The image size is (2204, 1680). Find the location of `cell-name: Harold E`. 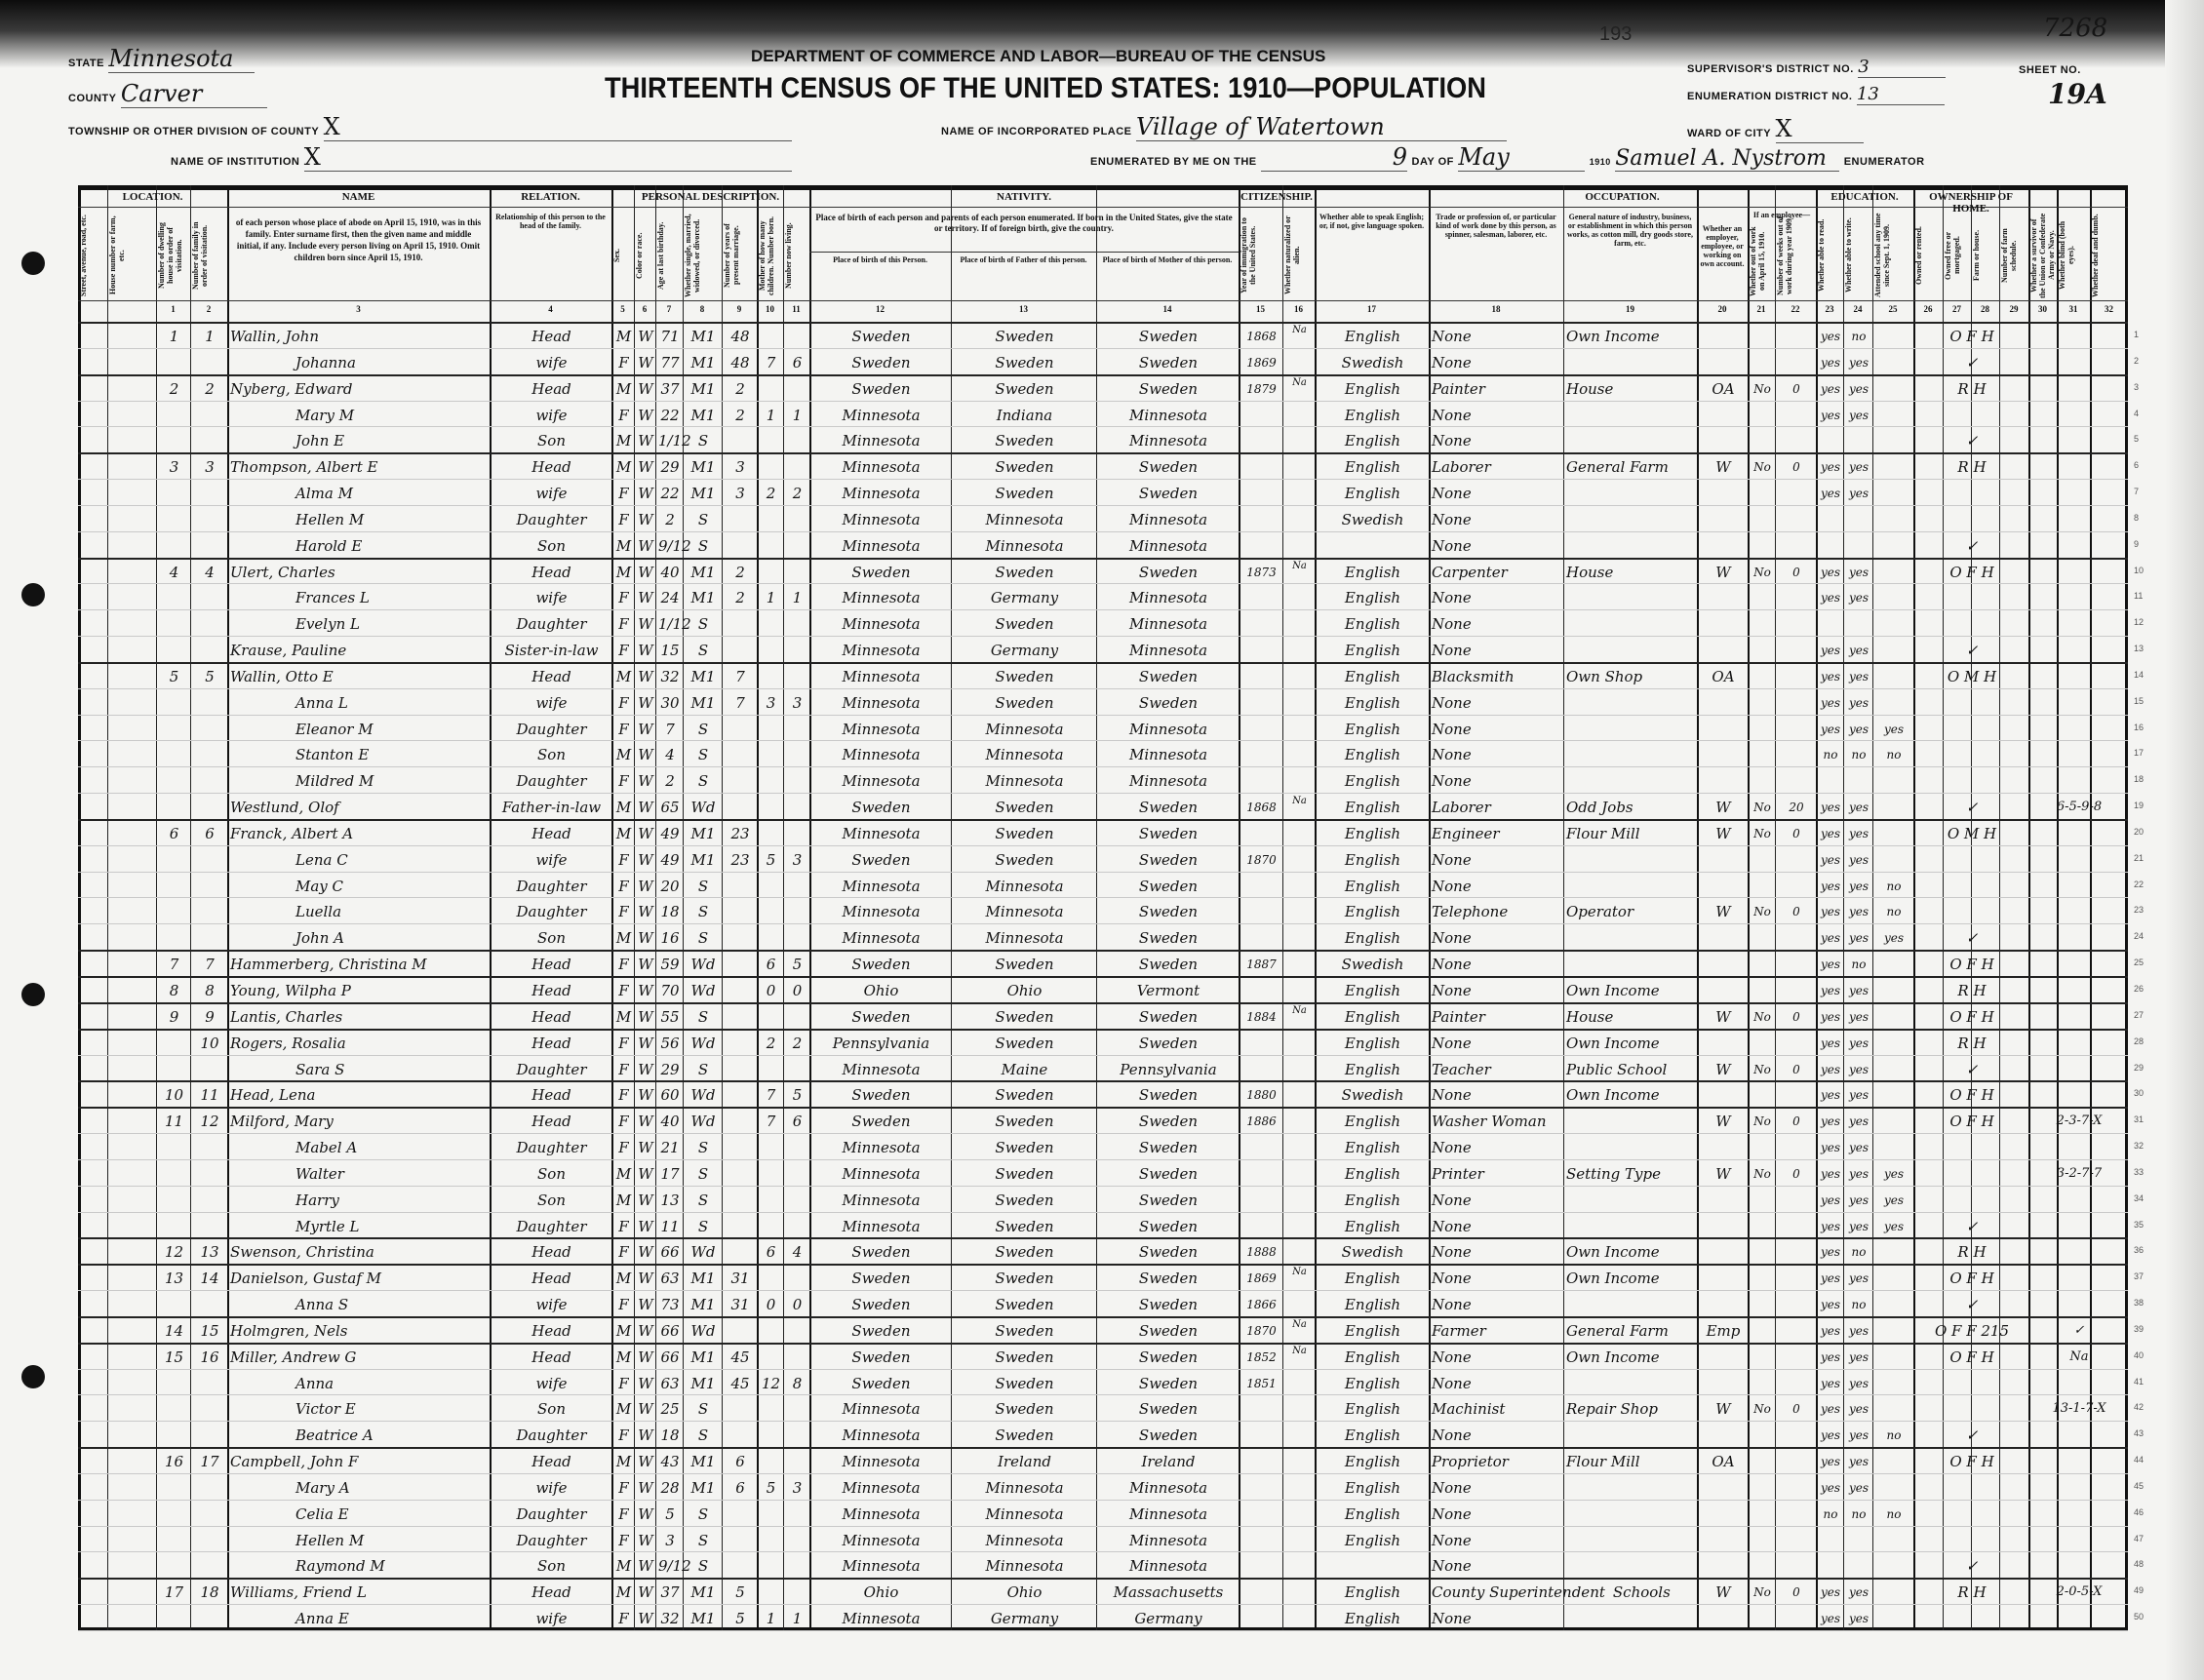

cell-name: Harold E is located at coordinates (329, 545).